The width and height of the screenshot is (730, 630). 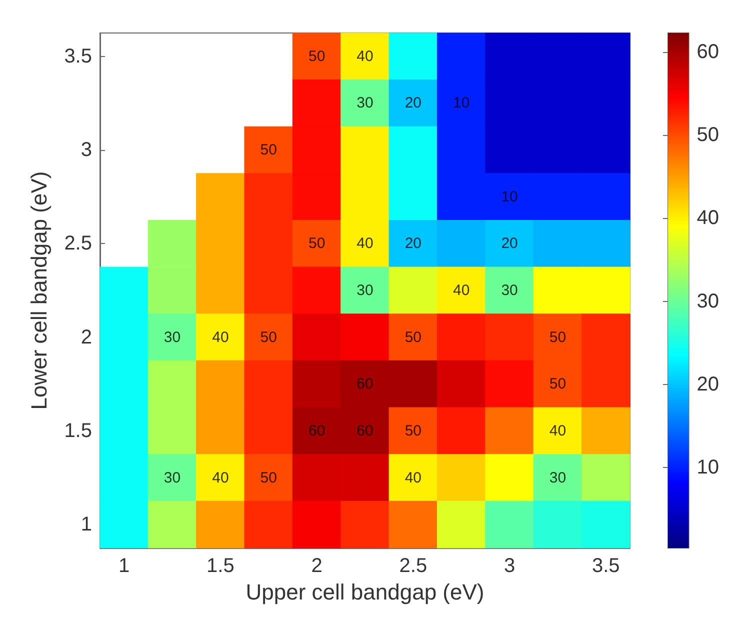 What do you see at coordinates (220, 566) in the screenshot?
I see `x-tick-label: 1.5` at bounding box center [220, 566].